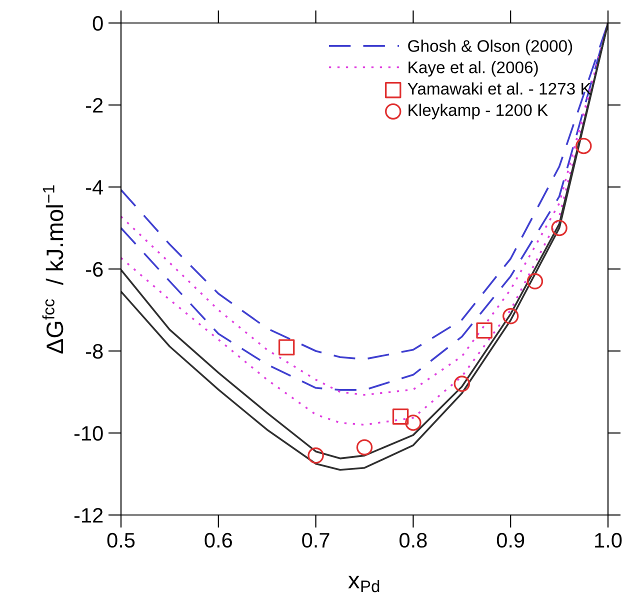  I want to click on x-tick-label: 0.7, so click(316, 540).